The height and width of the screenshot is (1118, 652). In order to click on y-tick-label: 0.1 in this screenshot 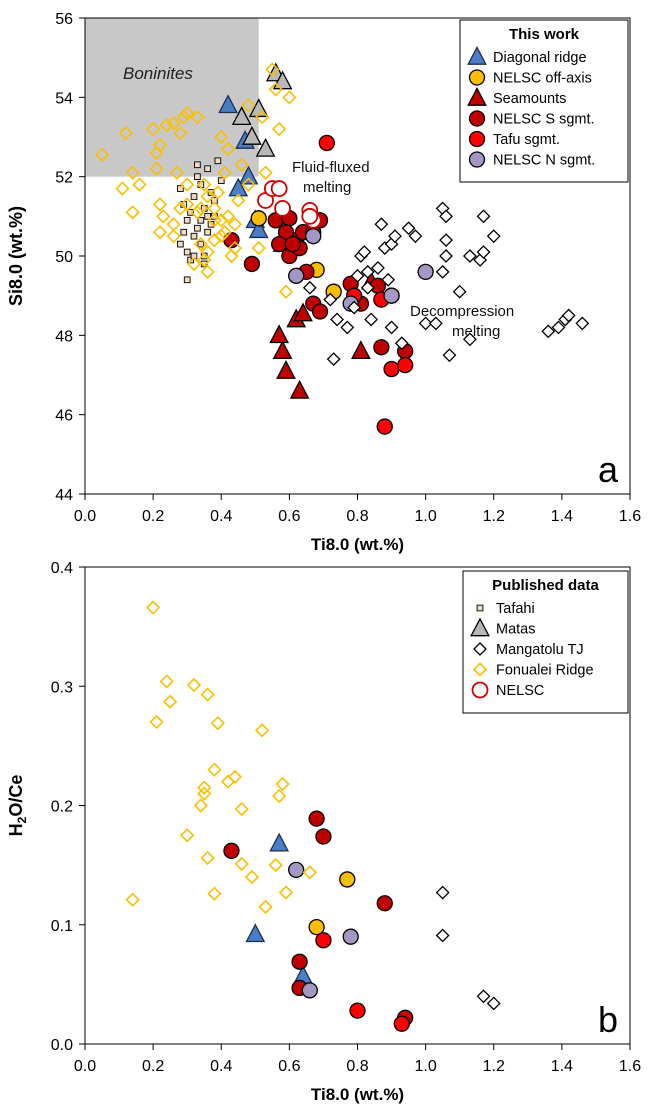, I will do `click(62, 926)`.